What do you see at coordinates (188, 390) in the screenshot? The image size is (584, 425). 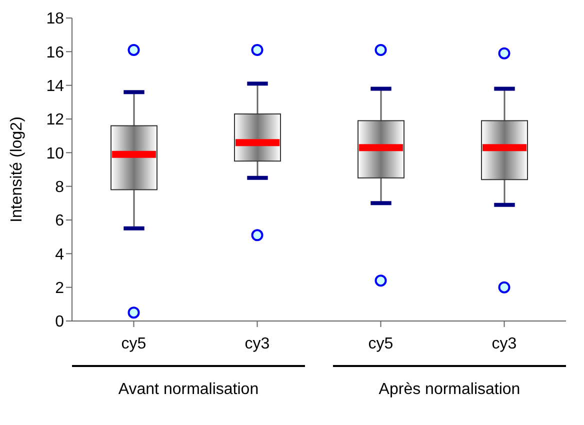 I see `text: Avant normalisation` at bounding box center [188, 390].